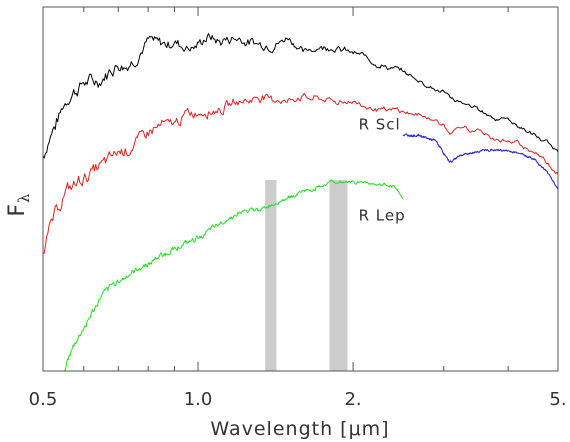 This screenshot has width=570, height=442. I want to click on x-tick-label-3: 2., so click(352, 399).